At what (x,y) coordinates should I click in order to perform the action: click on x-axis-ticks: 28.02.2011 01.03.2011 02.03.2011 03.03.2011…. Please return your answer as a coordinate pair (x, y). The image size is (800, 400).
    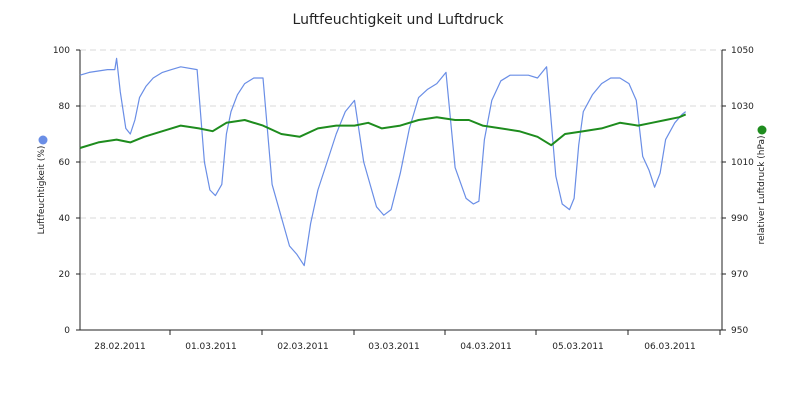
    Looking at the image, I should click on (407, 341).